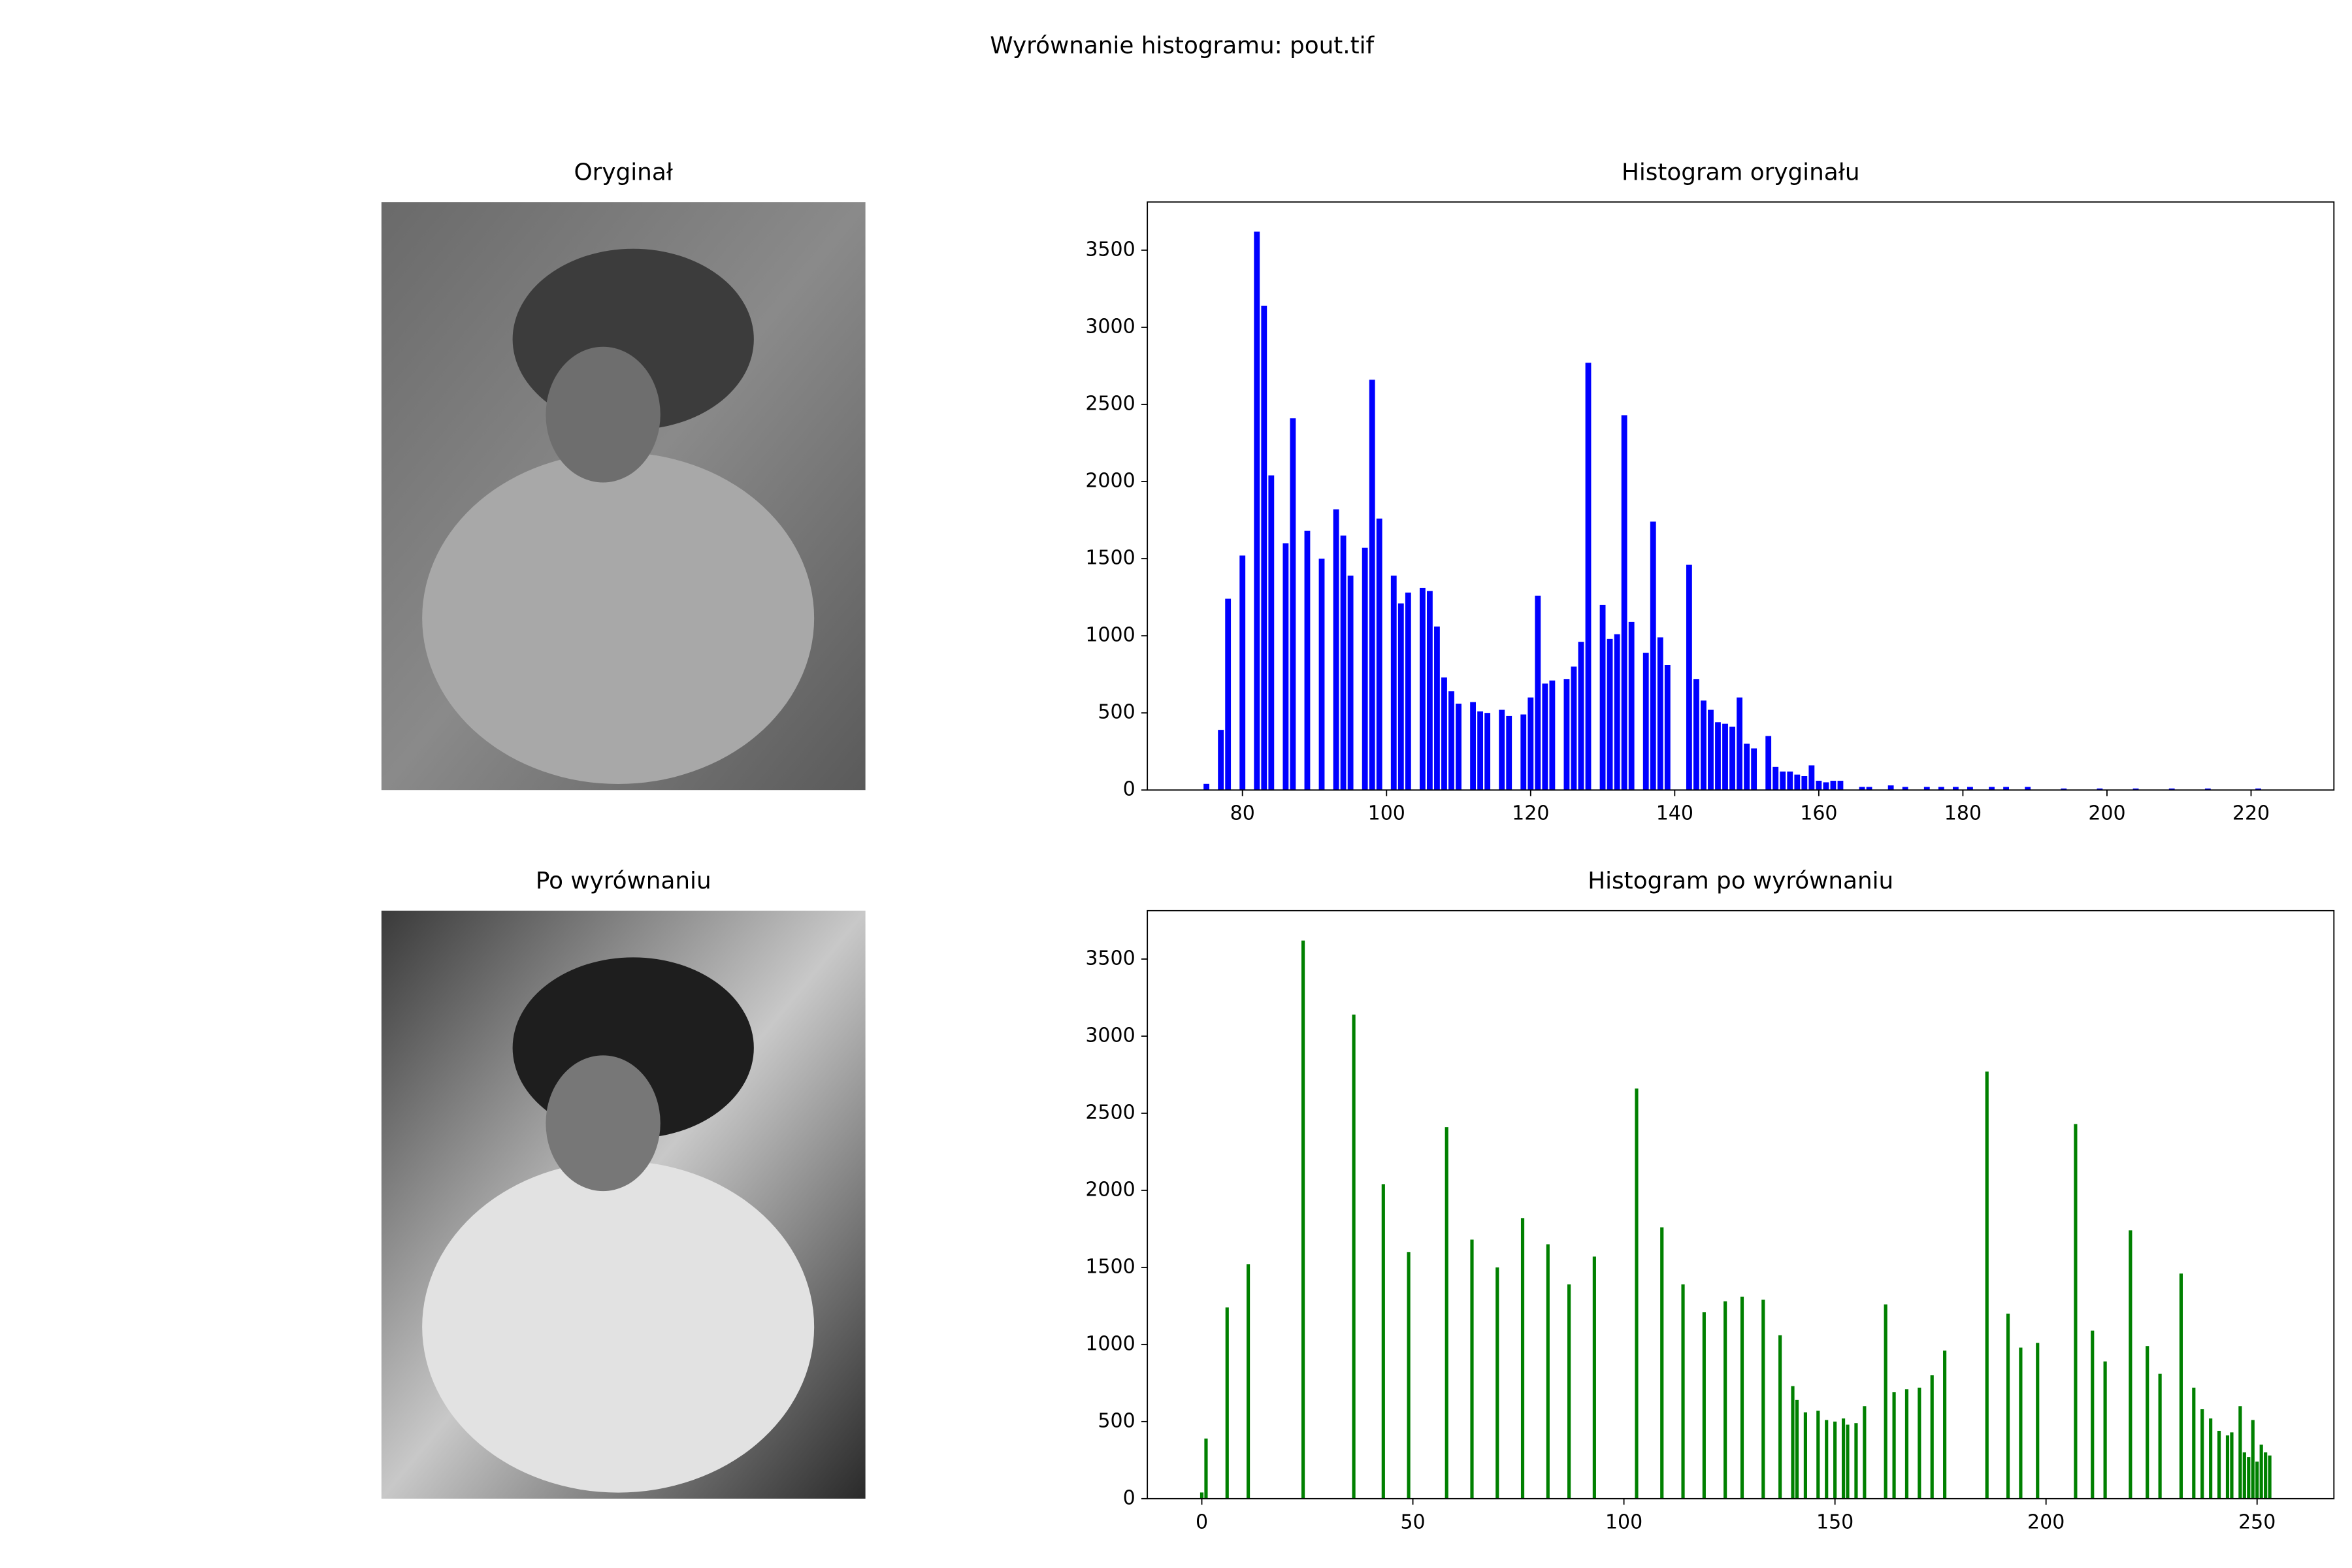 Image resolution: width=2352 pixels, height=1568 pixels. I want to click on image-equalized, so click(623, 1204).